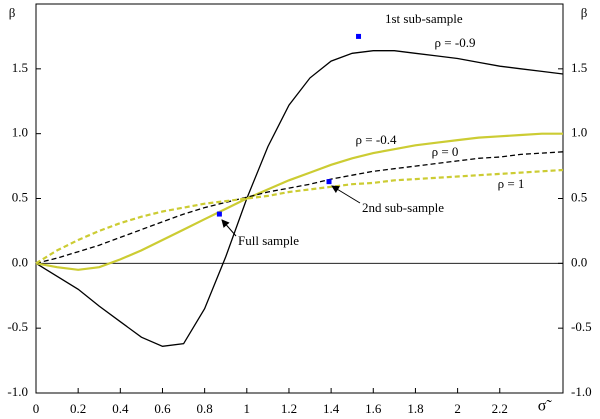 The width and height of the screenshot is (600, 419). I want to click on x-tick-label: 1.4, so click(331, 408).